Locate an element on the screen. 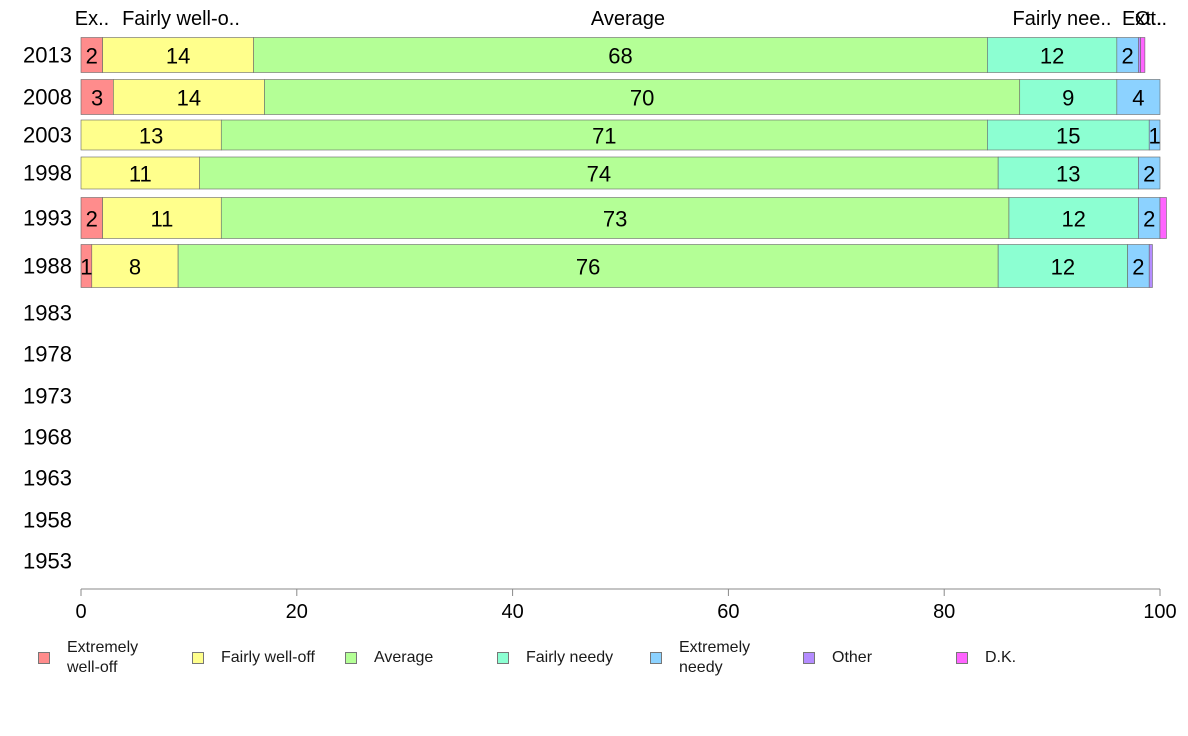 This screenshot has width=1188, height=736. legend-label: Fairly well-off is located at coordinates (268, 657).